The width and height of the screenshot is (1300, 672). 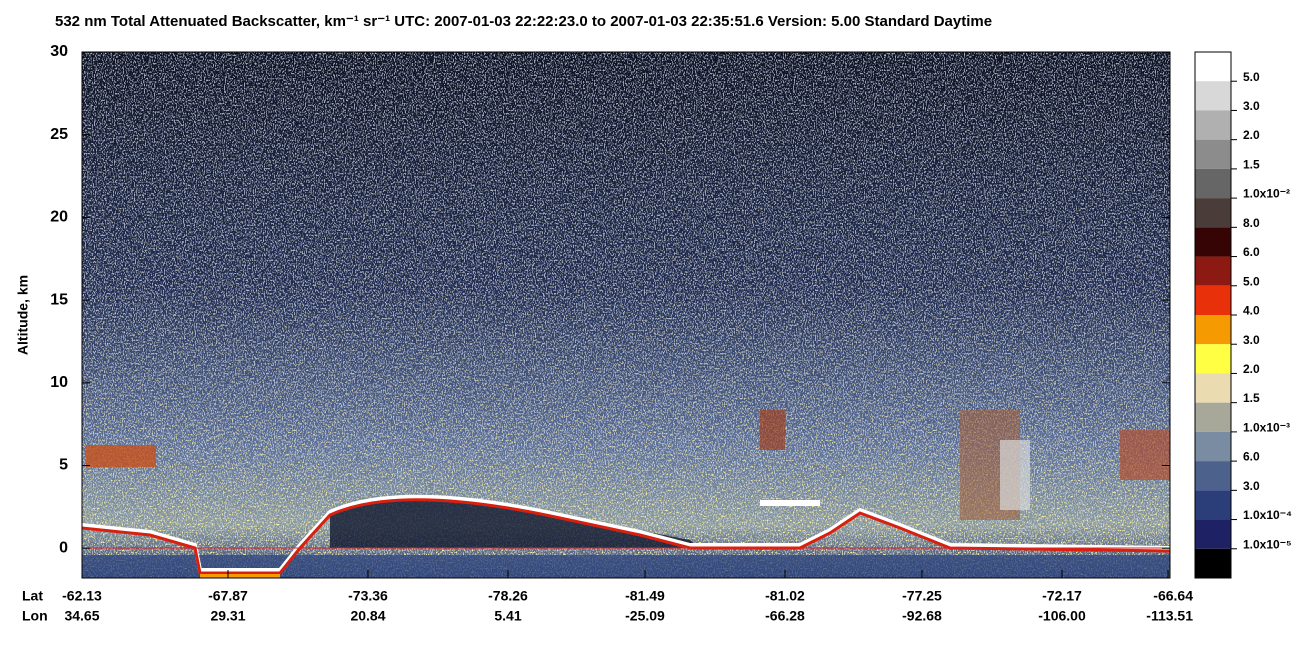 I want to click on lon-label: 29.31, so click(x=227, y=616).